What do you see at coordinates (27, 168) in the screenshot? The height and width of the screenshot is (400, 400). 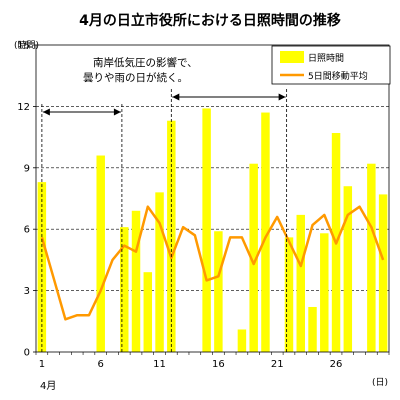 I see `y-tick-label: 9` at bounding box center [27, 168].